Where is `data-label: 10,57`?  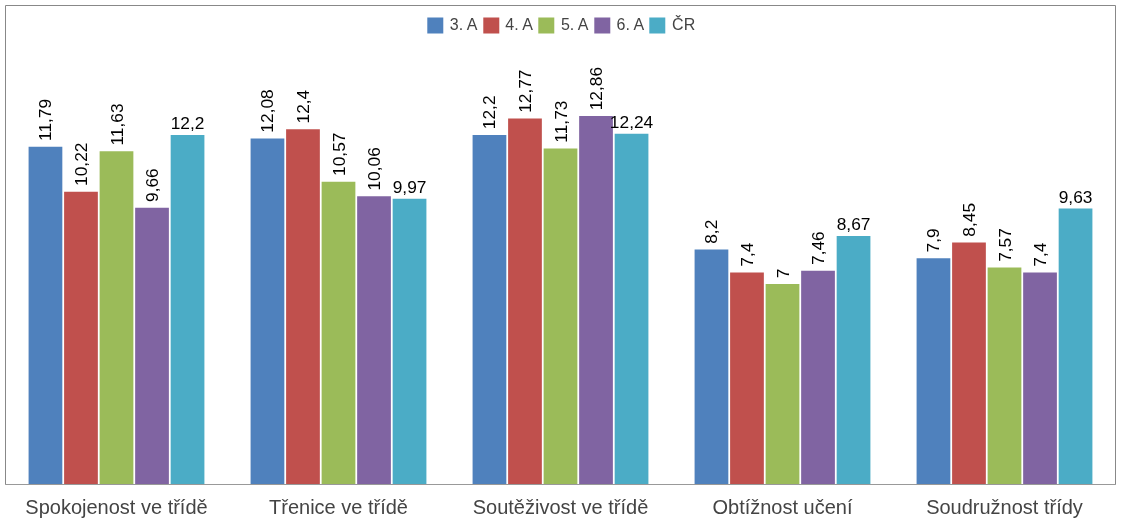 data-label: 10,57 is located at coordinates (338, 154).